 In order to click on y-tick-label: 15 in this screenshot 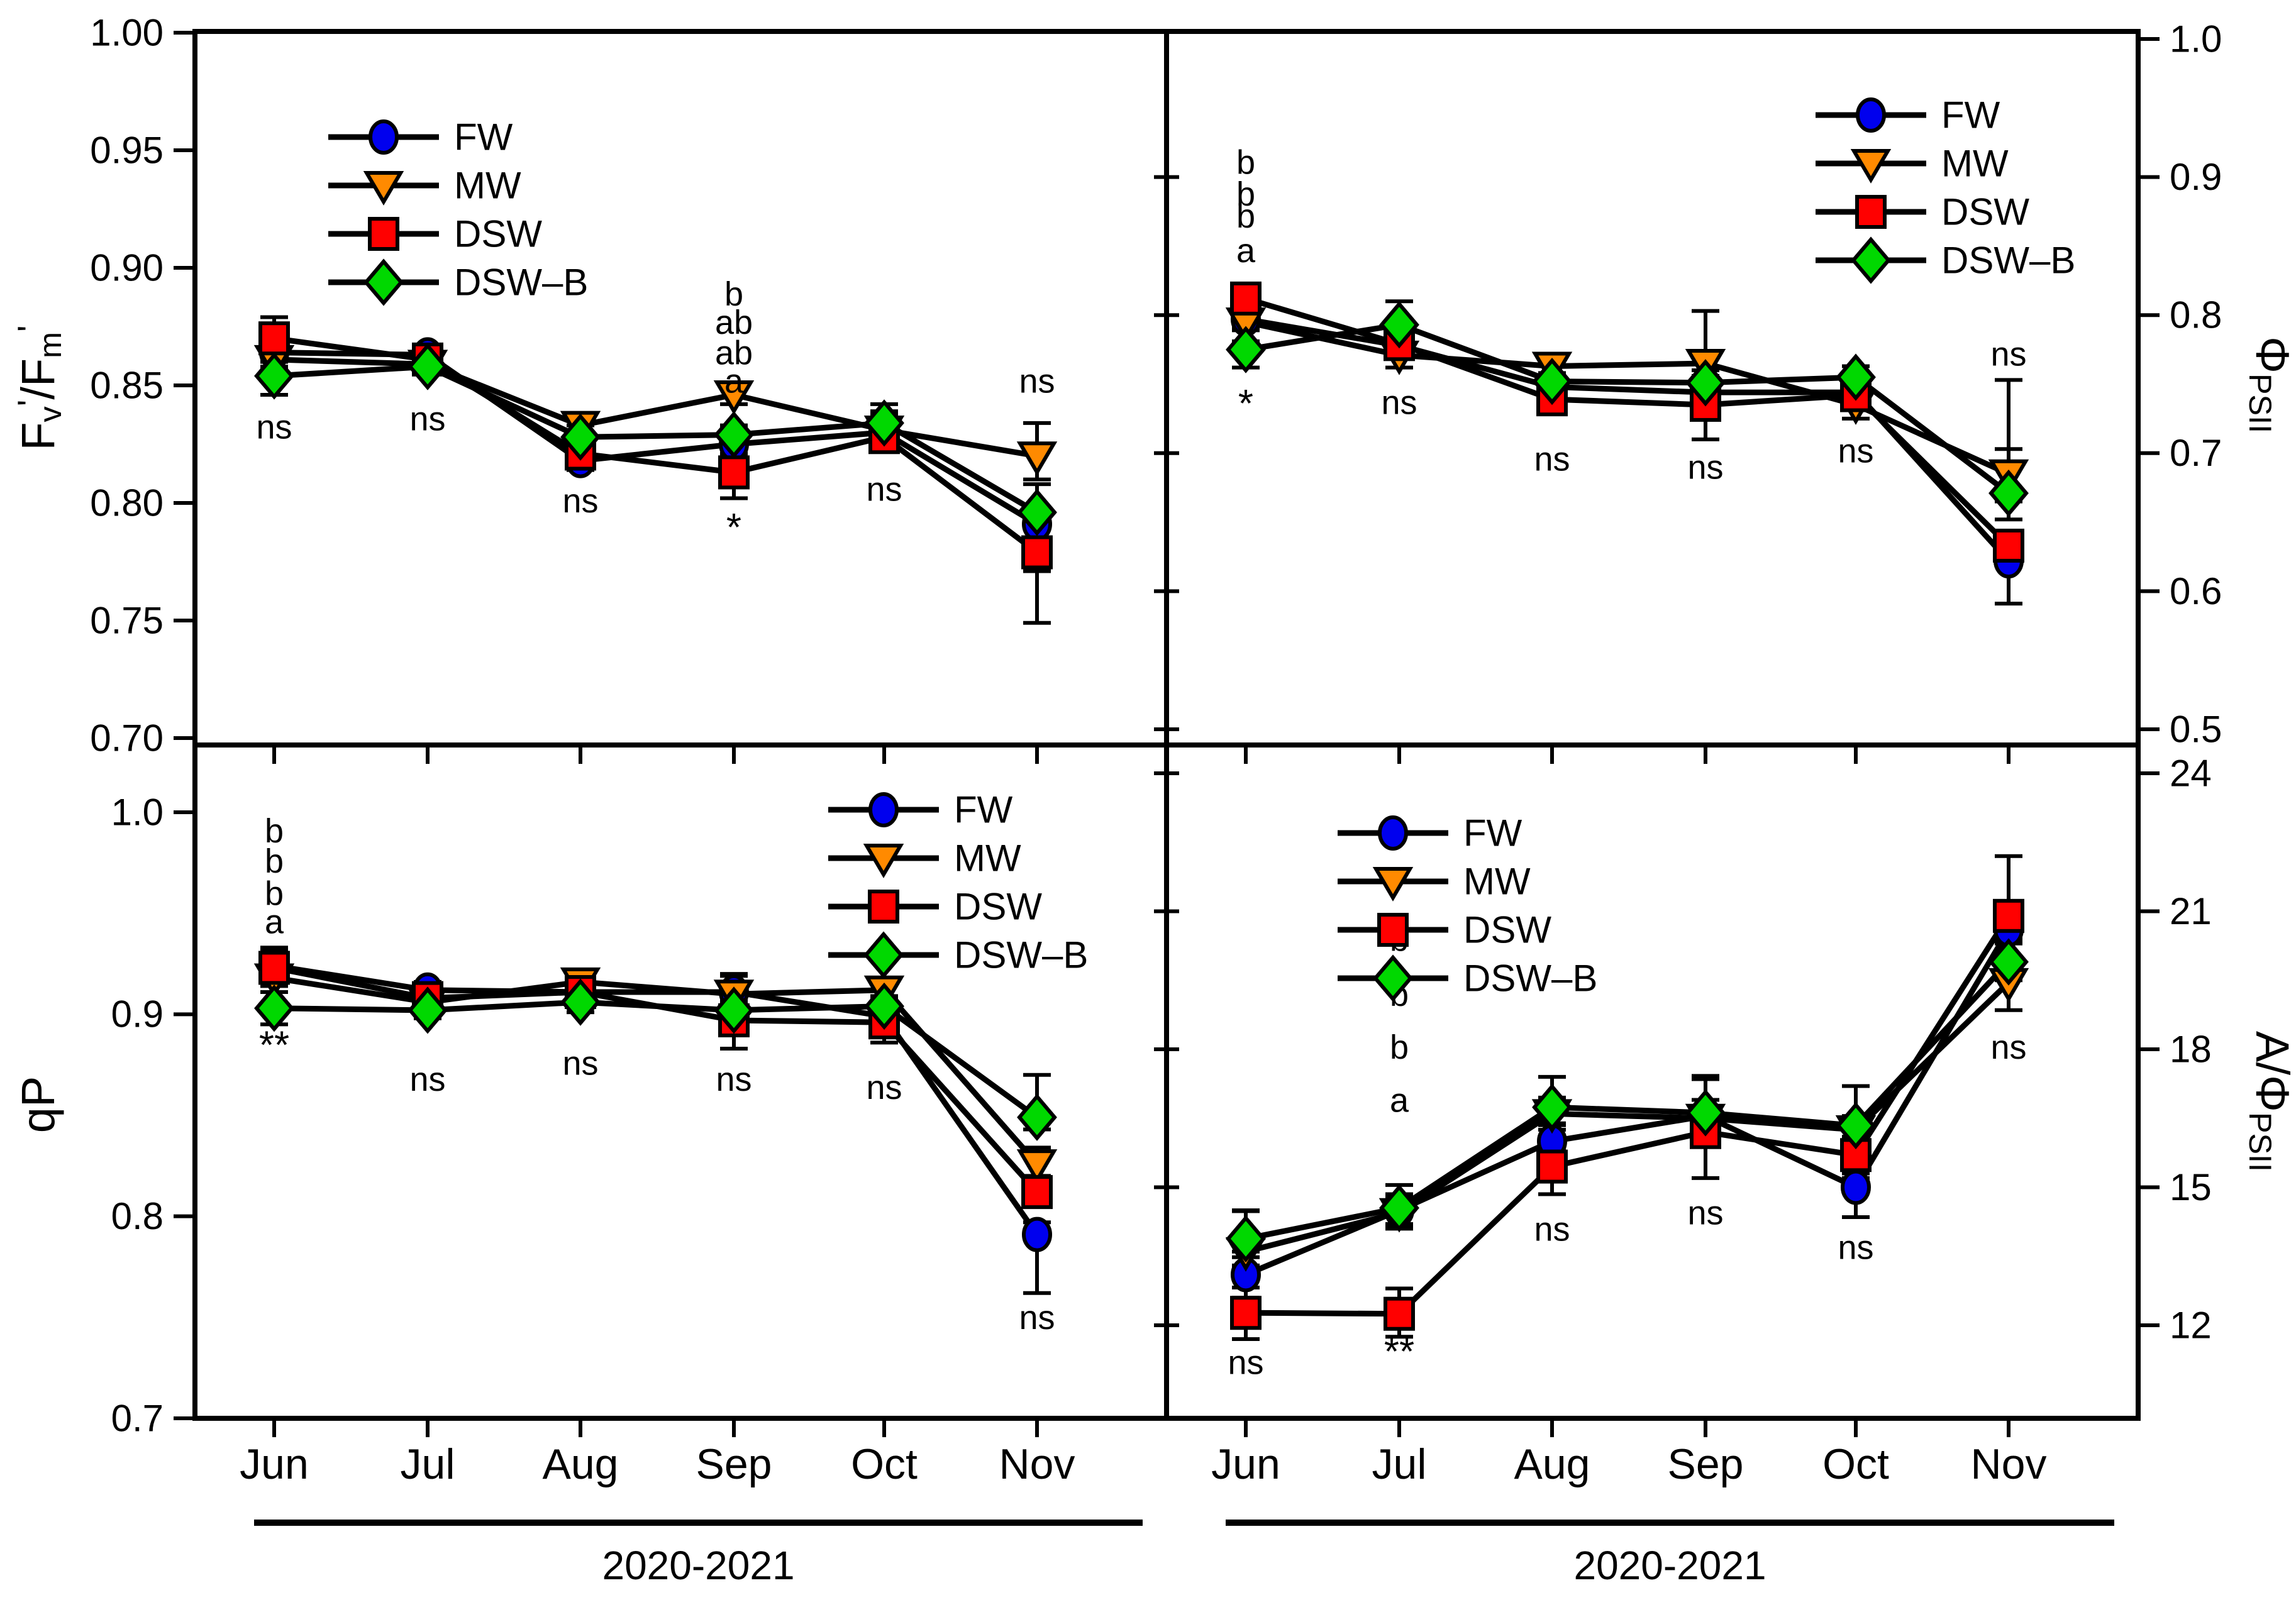, I will do `click(2191, 1187)`.